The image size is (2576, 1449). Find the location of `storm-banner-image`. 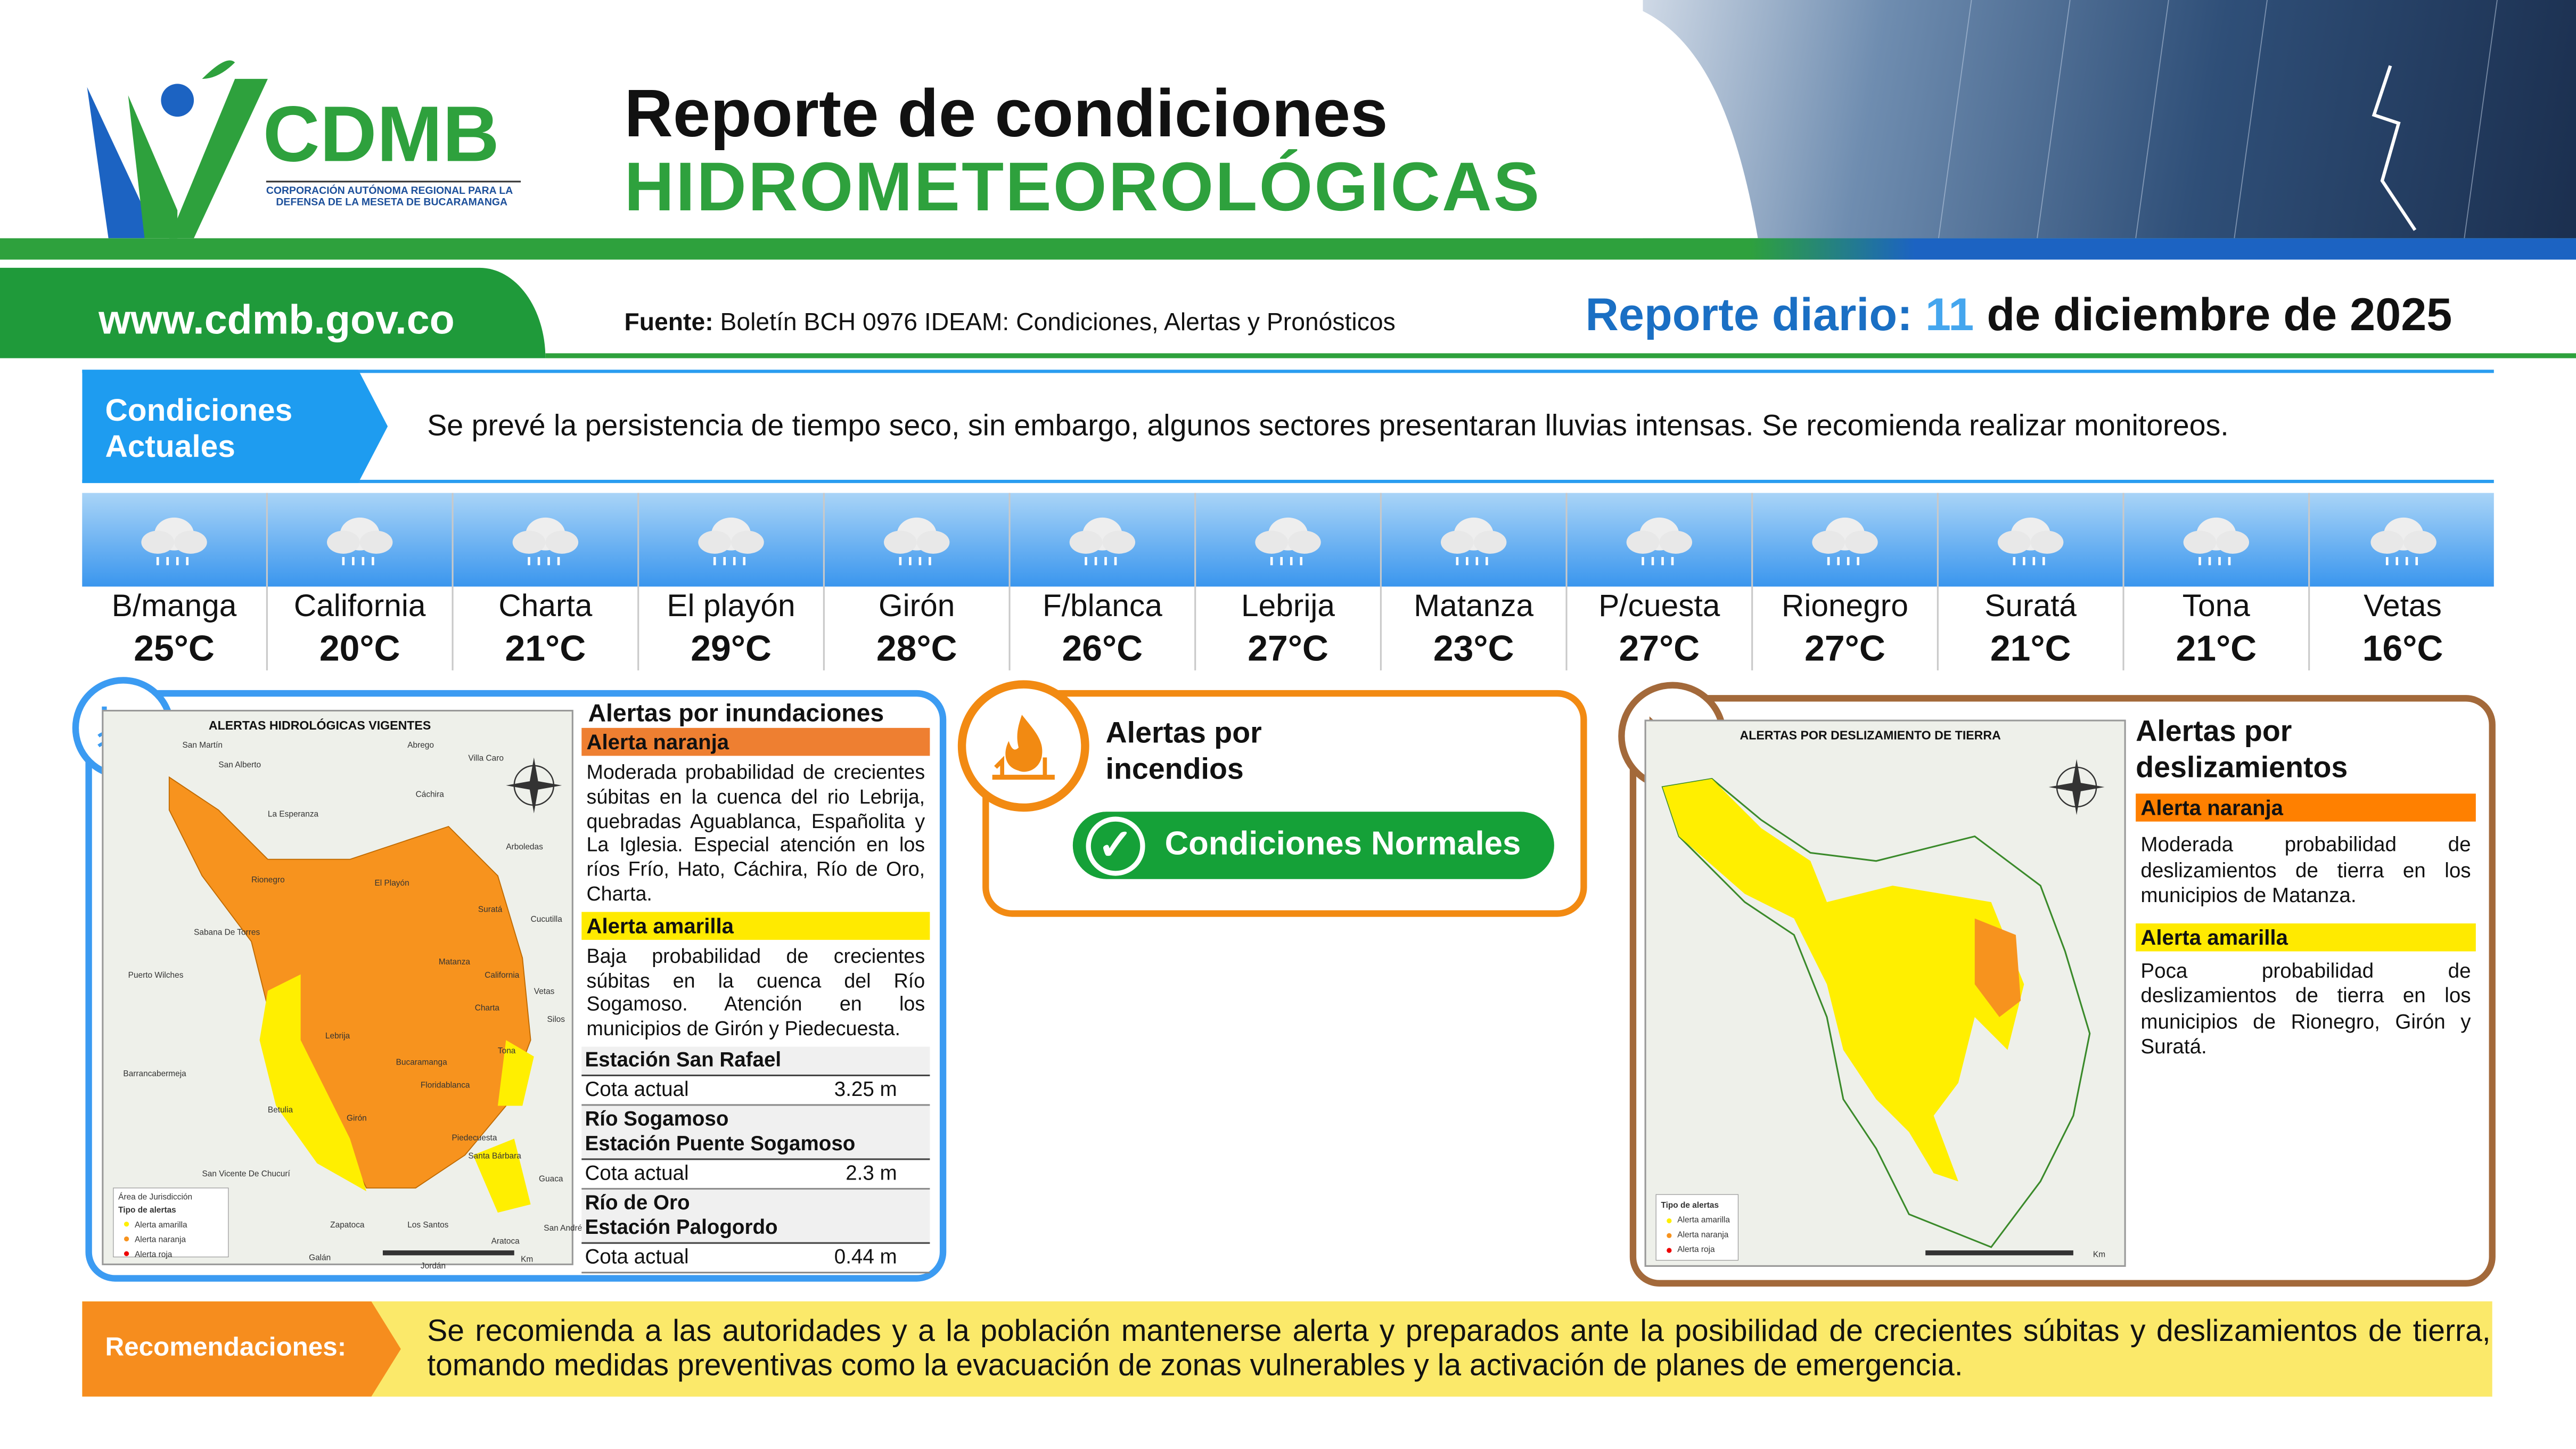

storm-banner-image is located at coordinates (2109, 119).